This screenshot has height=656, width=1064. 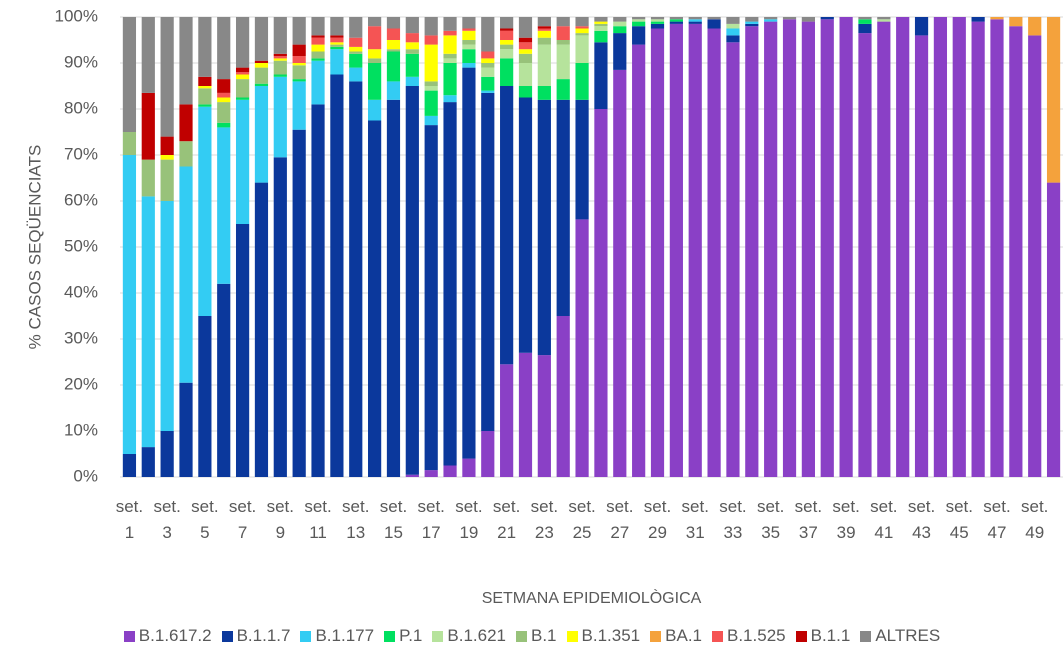 What do you see at coordinates (34, 247) in the screenshot?
I see `y-axis-title: % CASOS SEQÜENCIATS` at bounding box center [34, 247].